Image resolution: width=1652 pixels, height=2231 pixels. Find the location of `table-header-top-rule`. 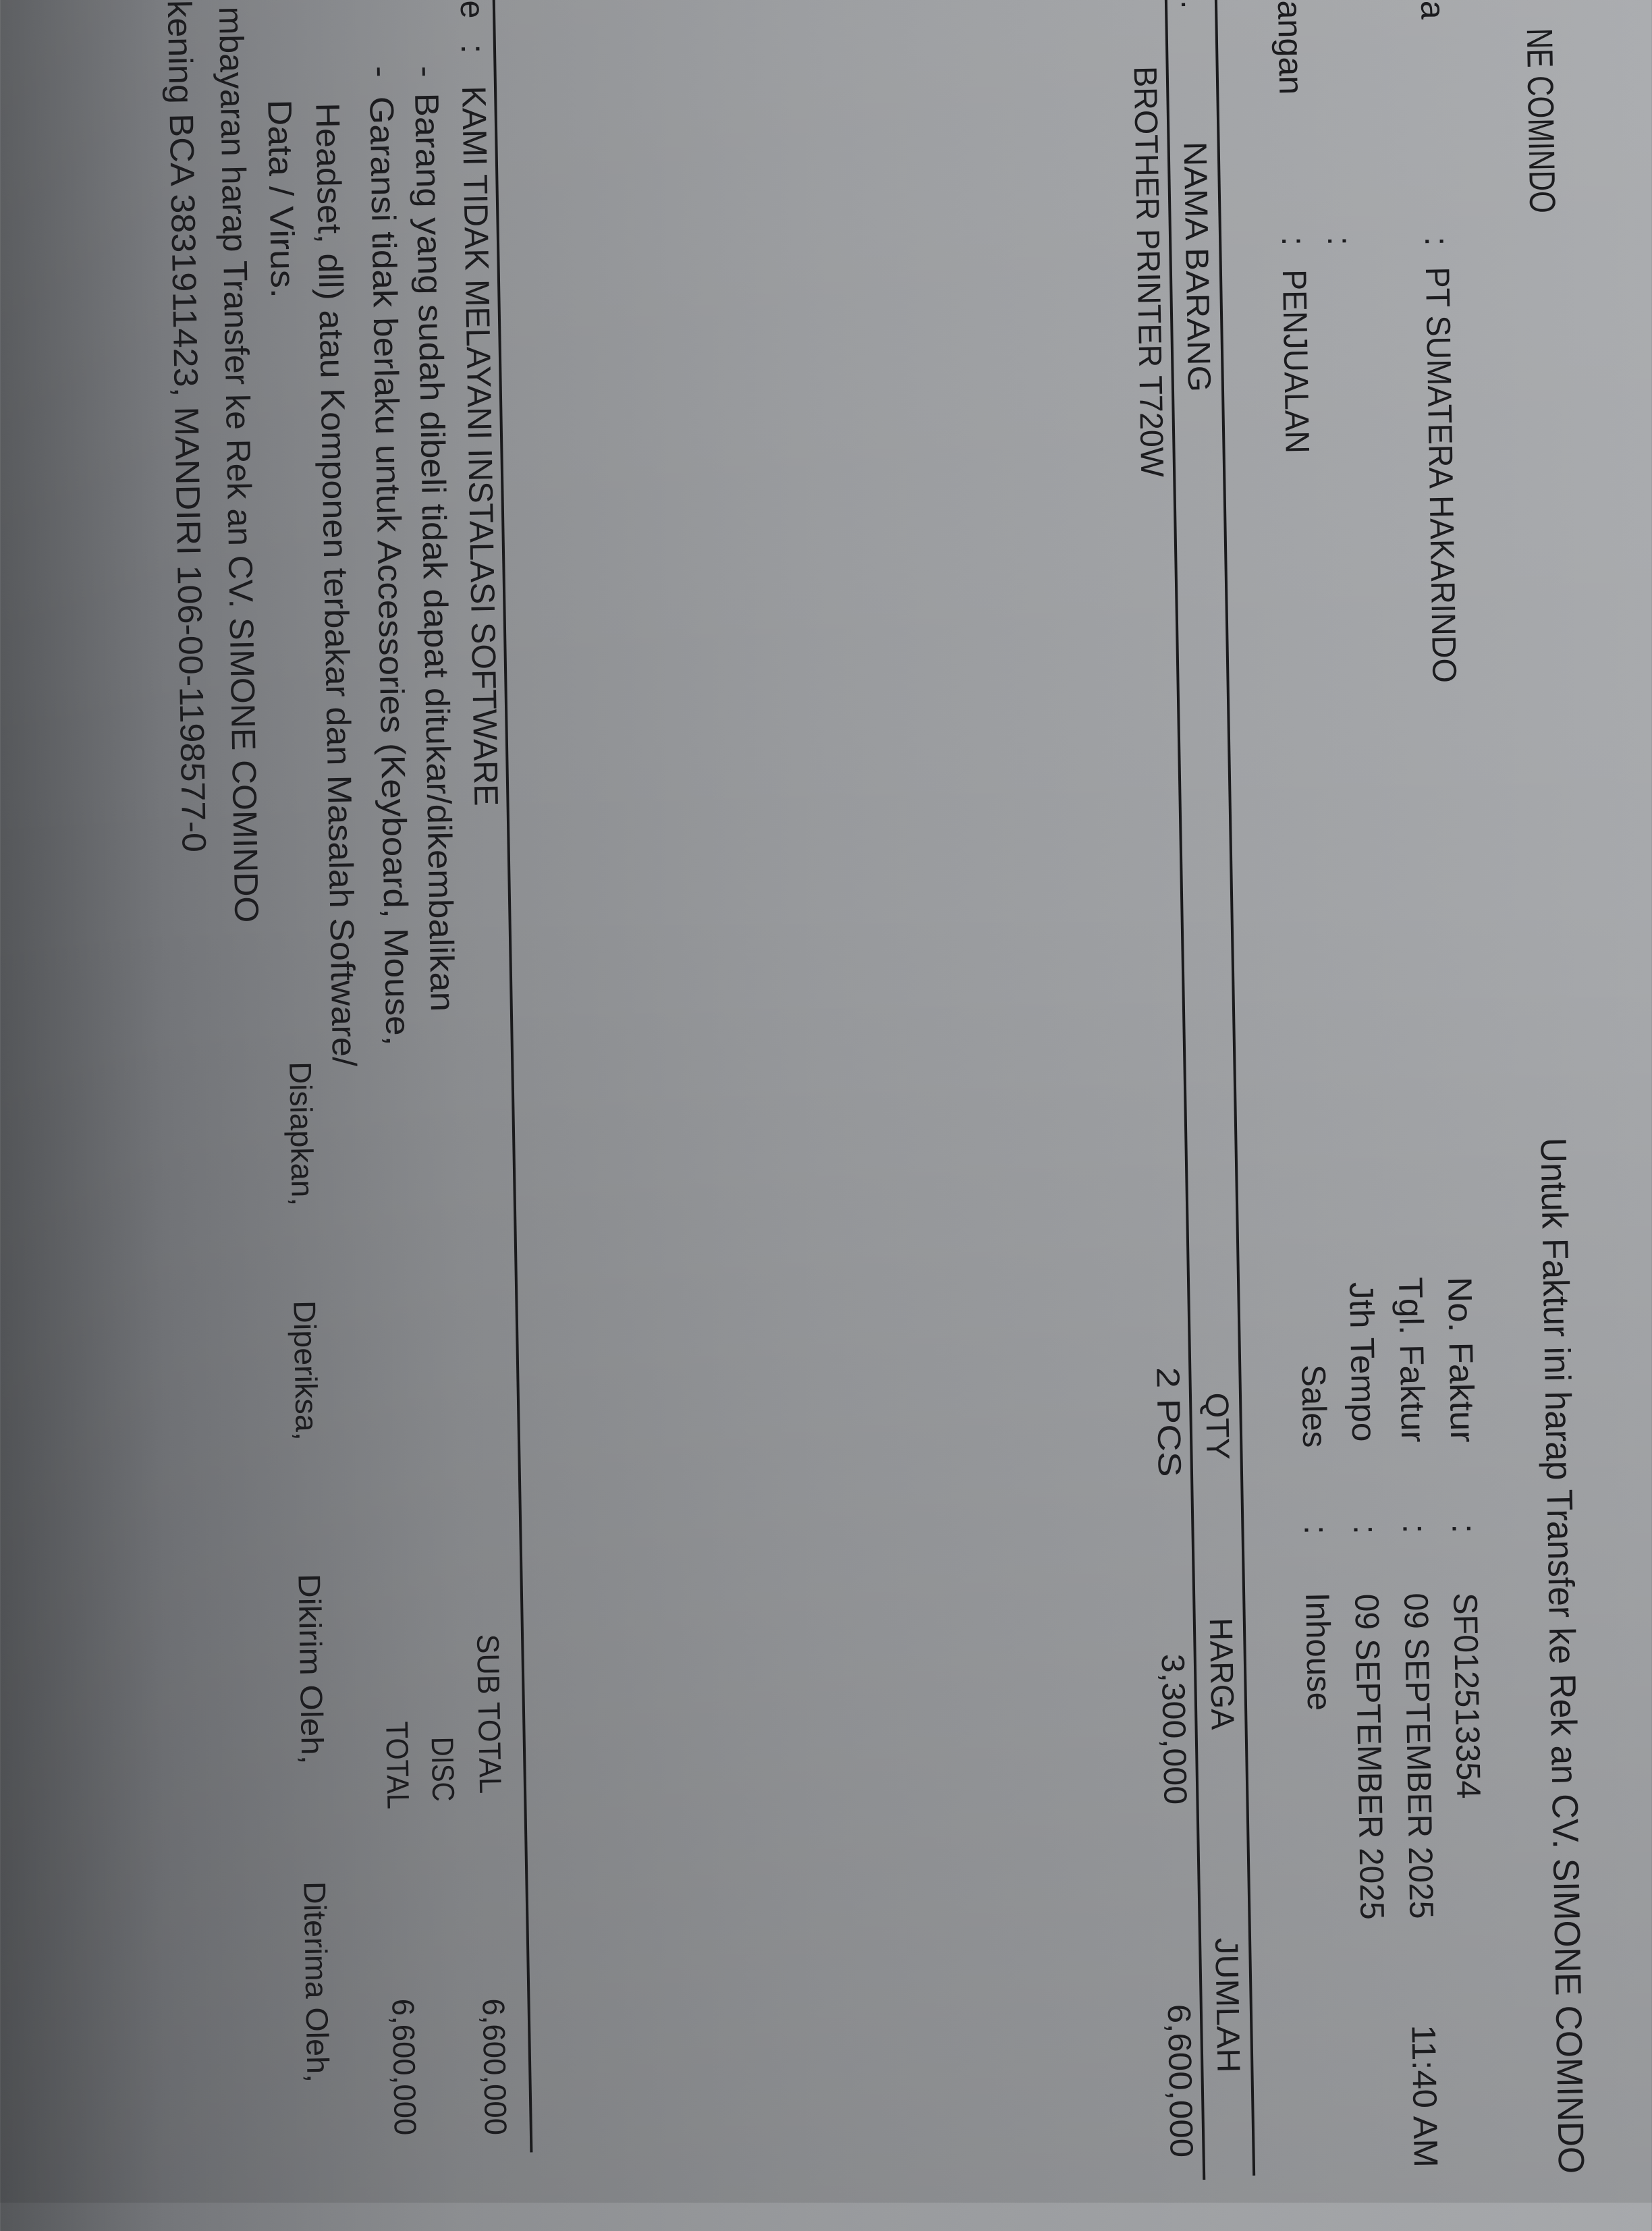

table-header-top-rule is located at coordinates (1235, 1088).